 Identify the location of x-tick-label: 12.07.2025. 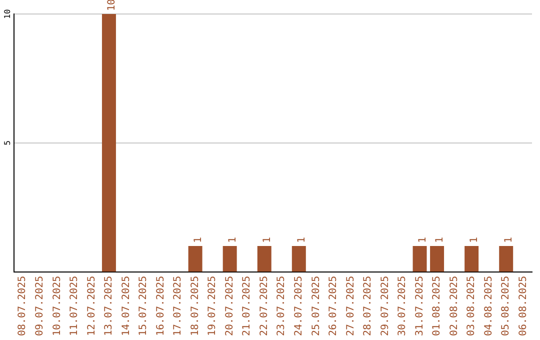
(92, 306).